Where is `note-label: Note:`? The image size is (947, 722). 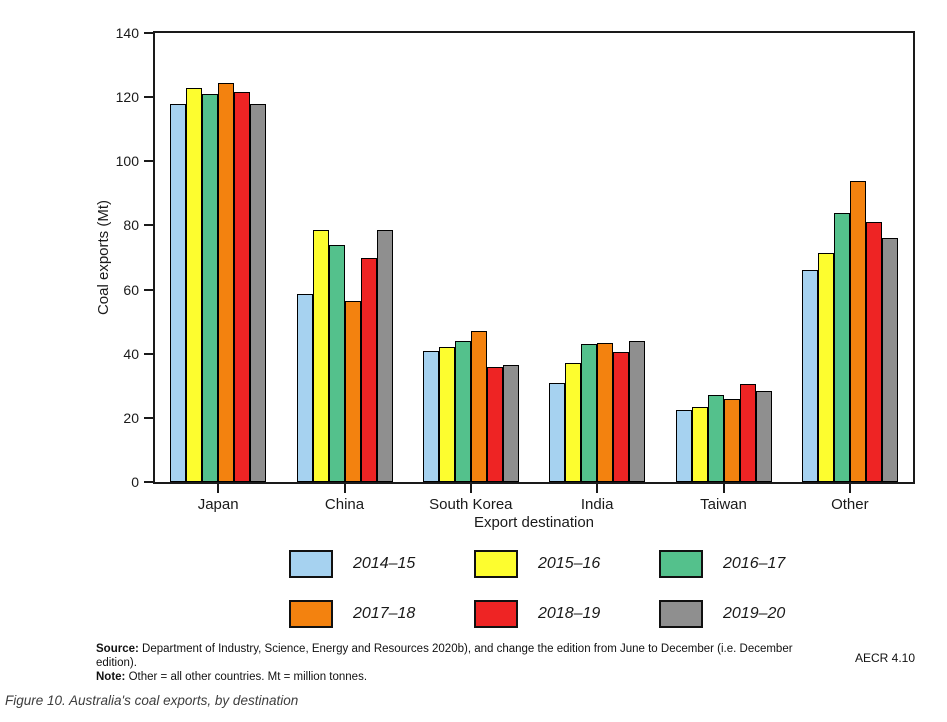
note-label: Note: is located at coordinates (111, 677).